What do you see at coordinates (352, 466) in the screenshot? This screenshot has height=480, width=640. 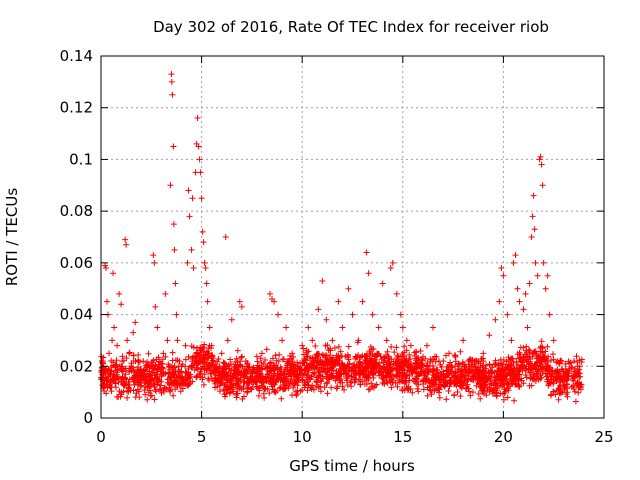 I see `x-axis-label: GPS time / hours` at bounding box center [352, 466].